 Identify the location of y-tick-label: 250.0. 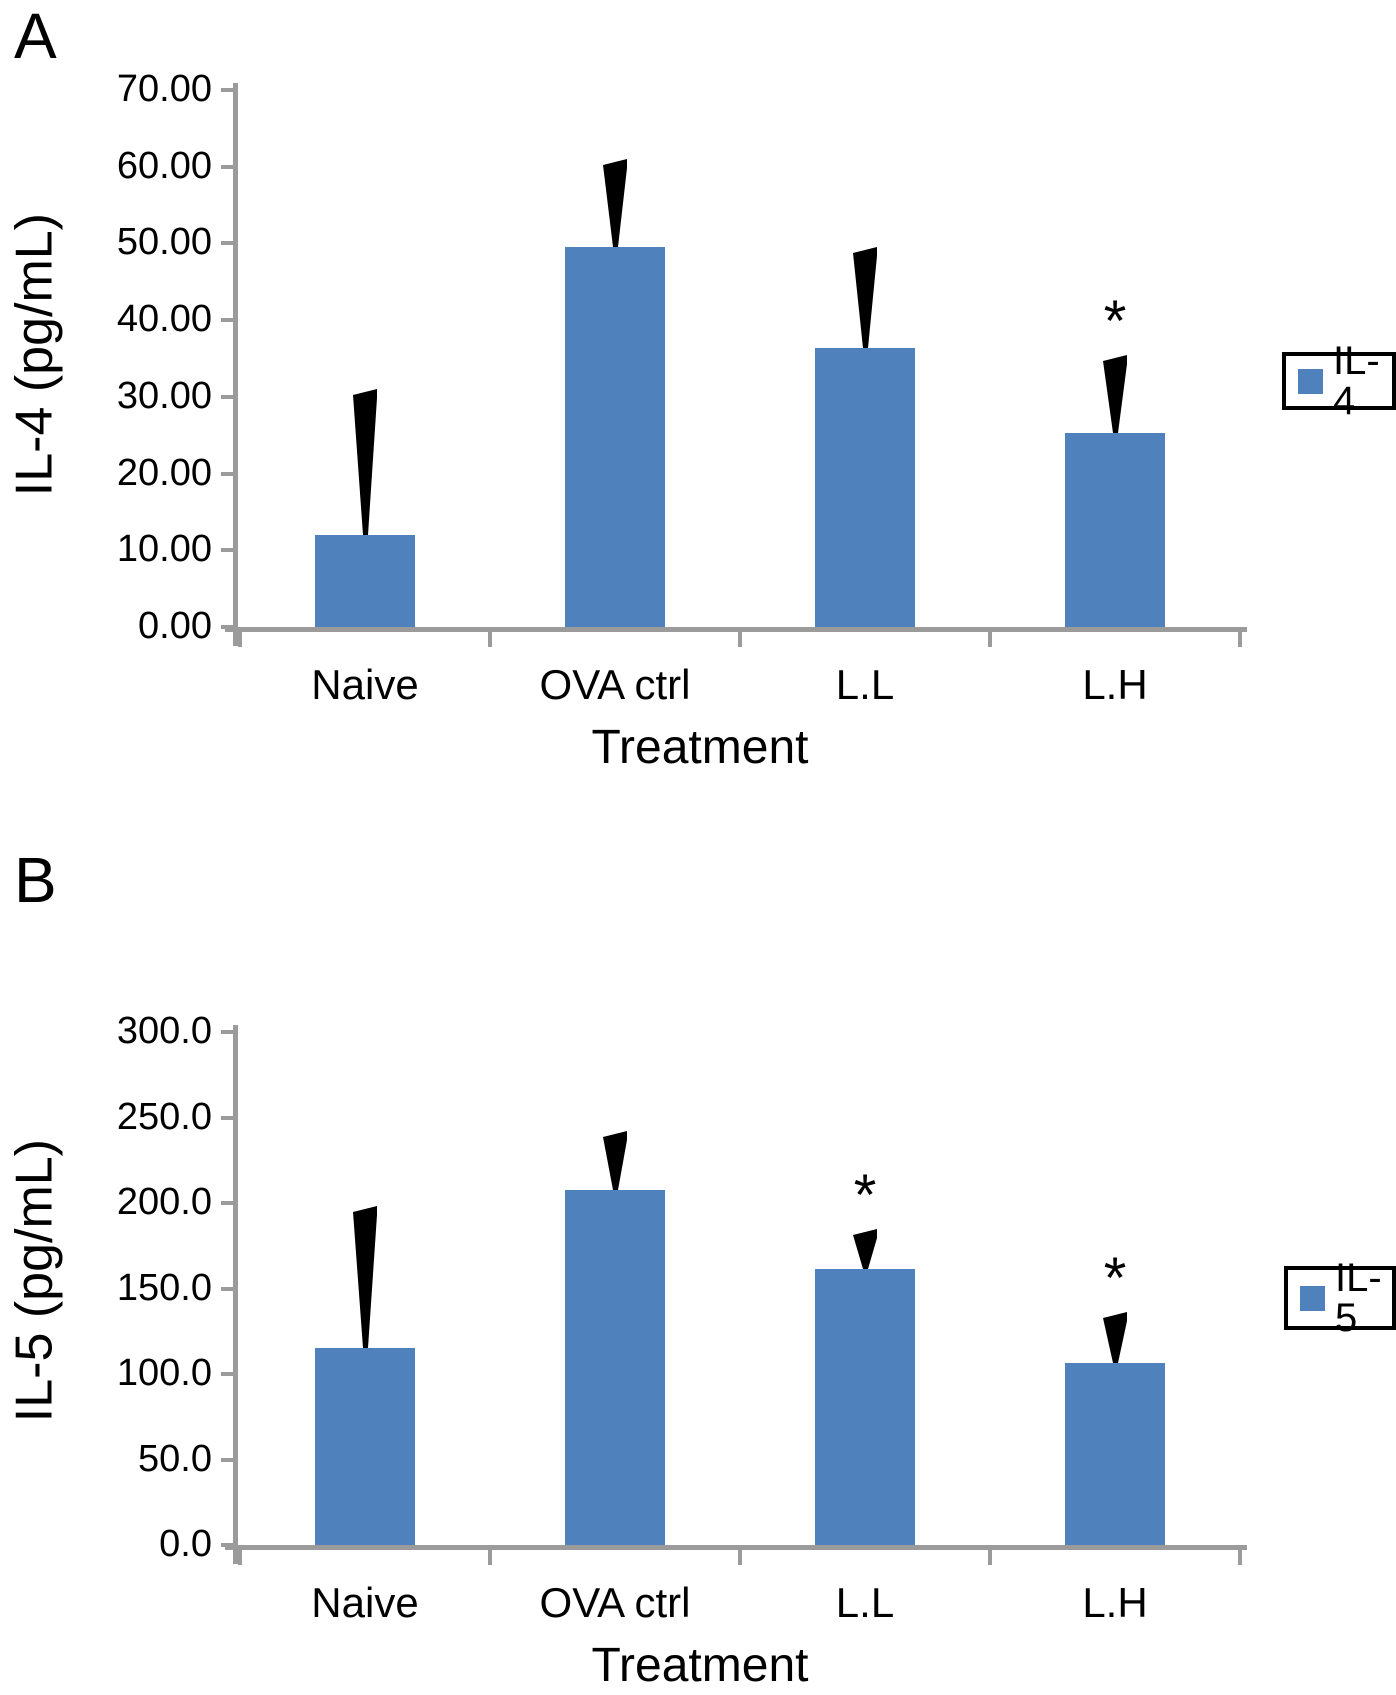
(164, 1117).